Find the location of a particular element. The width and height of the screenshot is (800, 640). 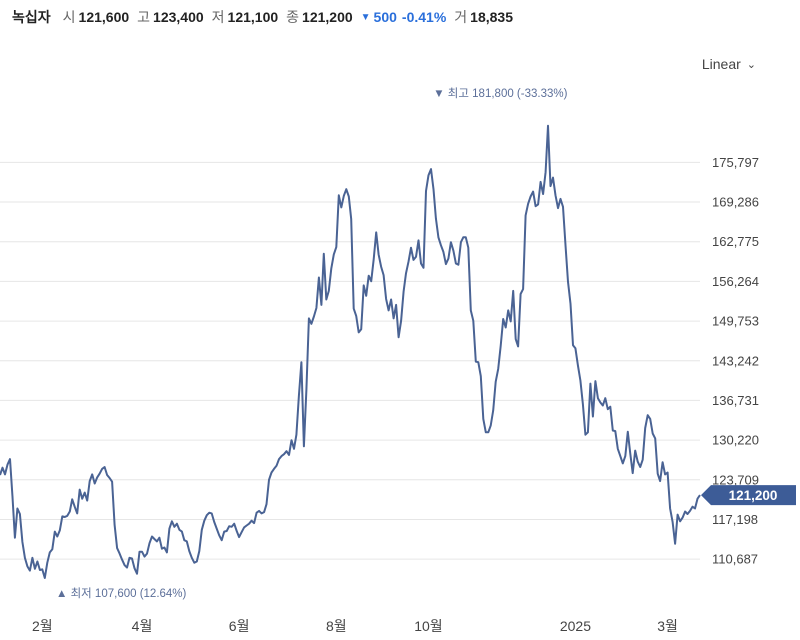

chevron-down-icon: ⌄ is located at coordinates (751, 64).